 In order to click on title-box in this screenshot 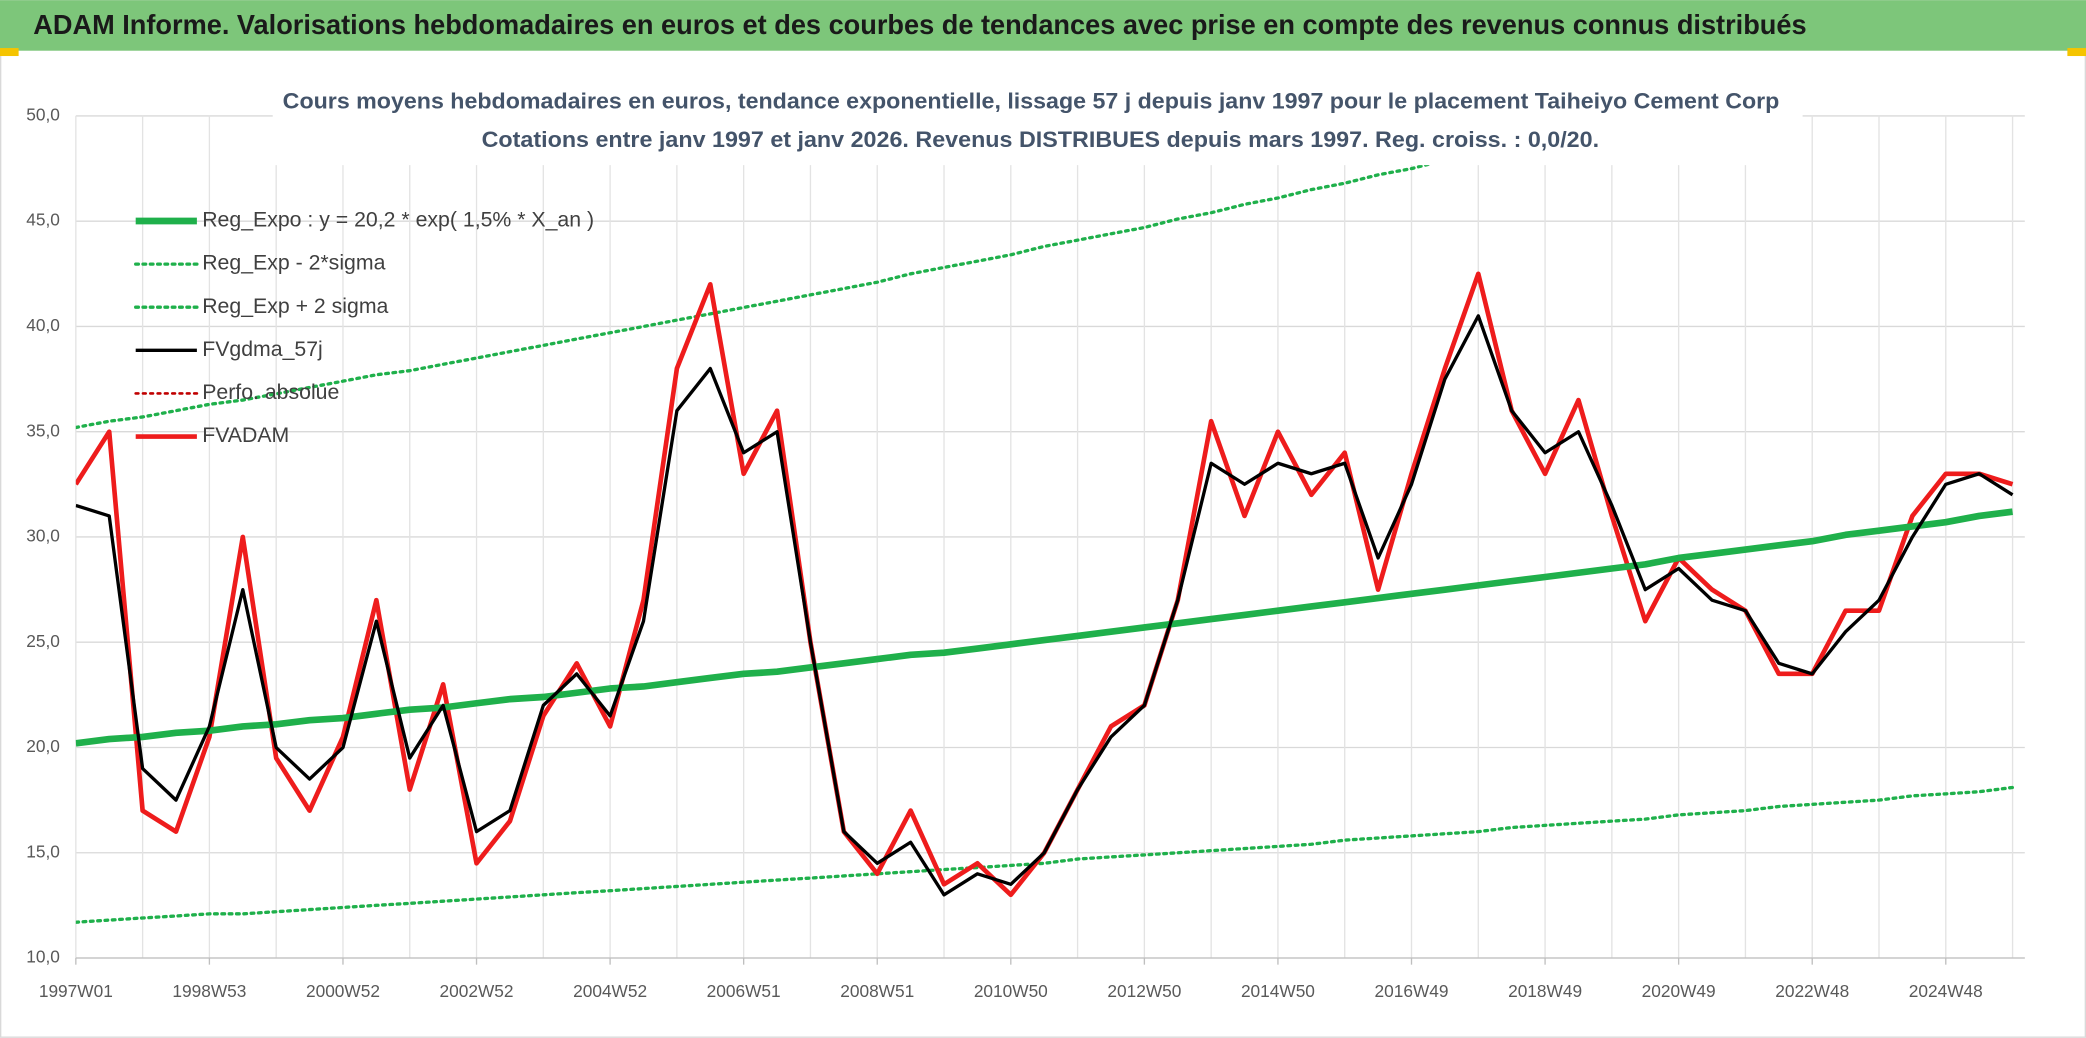, I will do `click(1037, 124)`.